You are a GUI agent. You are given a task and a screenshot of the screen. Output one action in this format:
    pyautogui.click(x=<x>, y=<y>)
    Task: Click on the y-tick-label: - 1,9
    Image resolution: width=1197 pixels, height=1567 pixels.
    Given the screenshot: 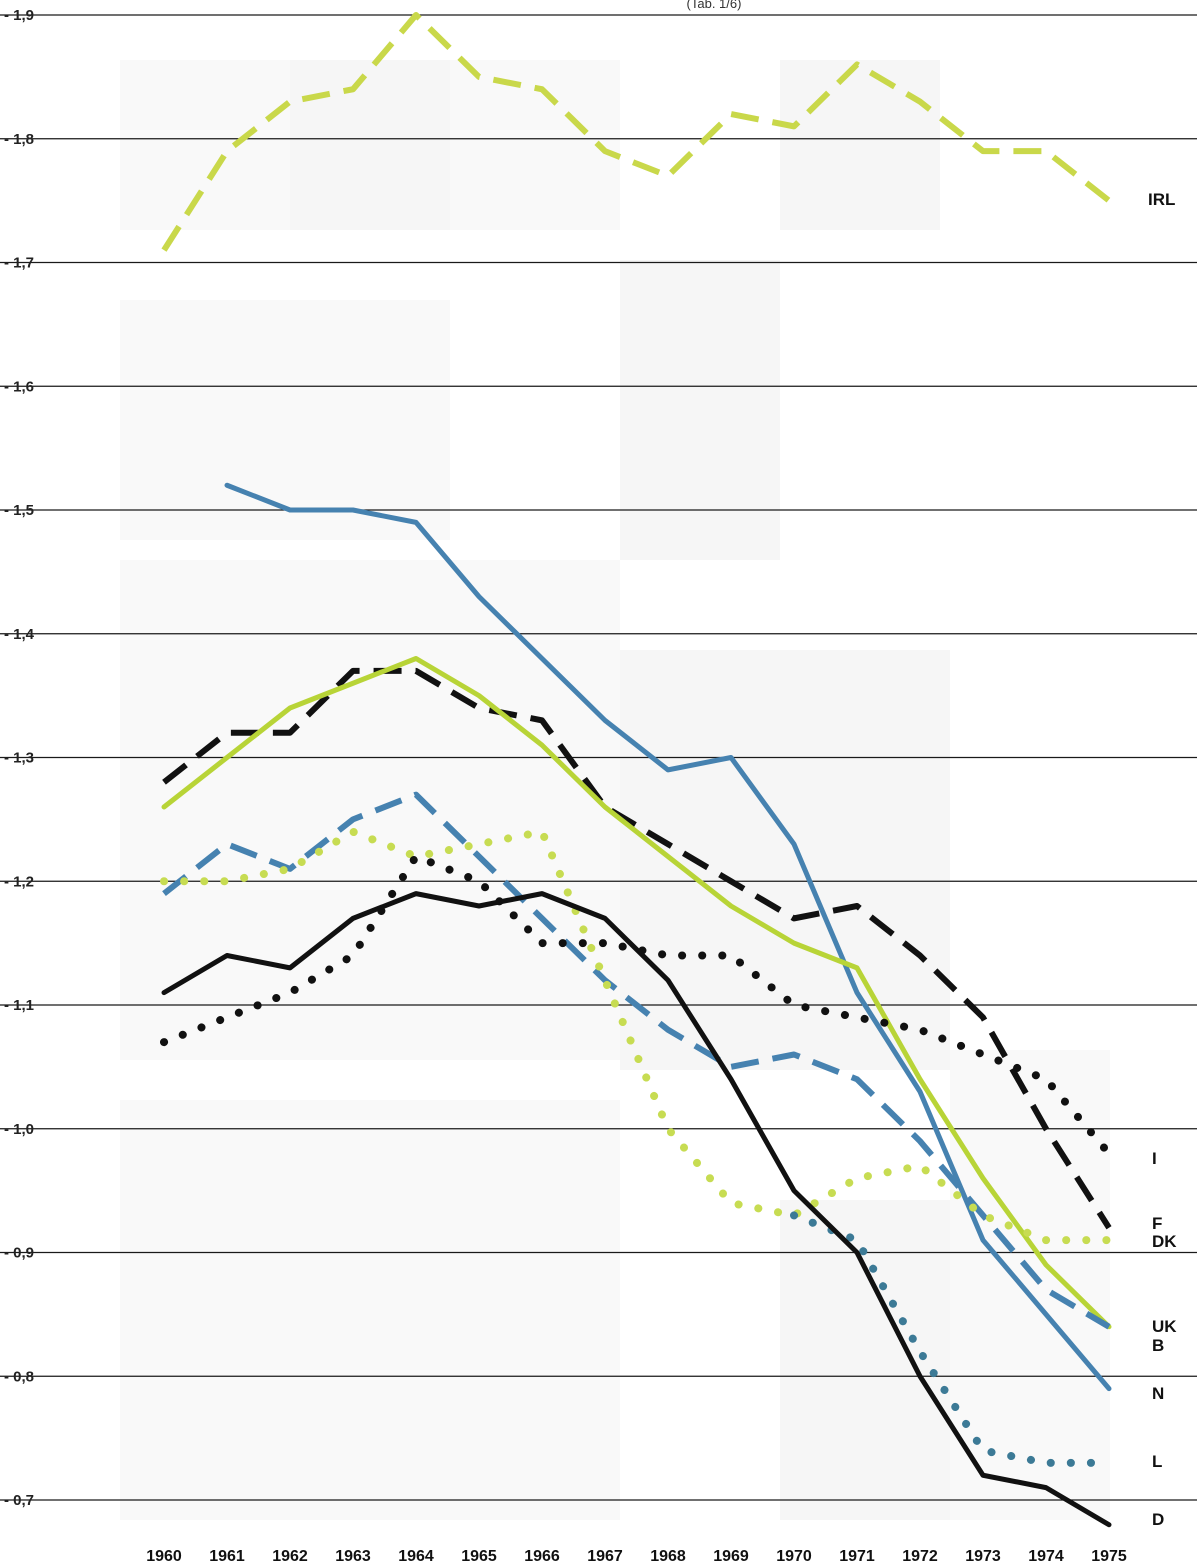 What is the action you would take?
    pyautogui.click(x=19, y=15)
    